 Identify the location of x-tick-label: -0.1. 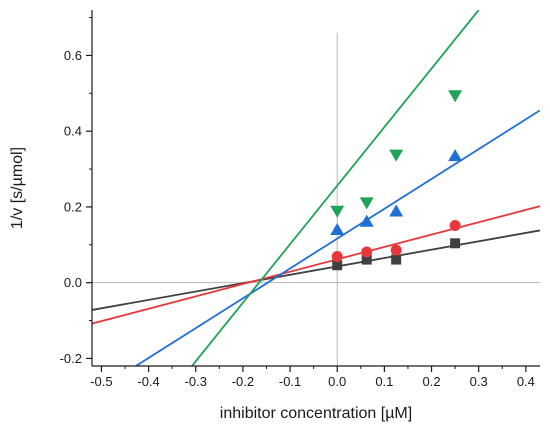
(290, 381).